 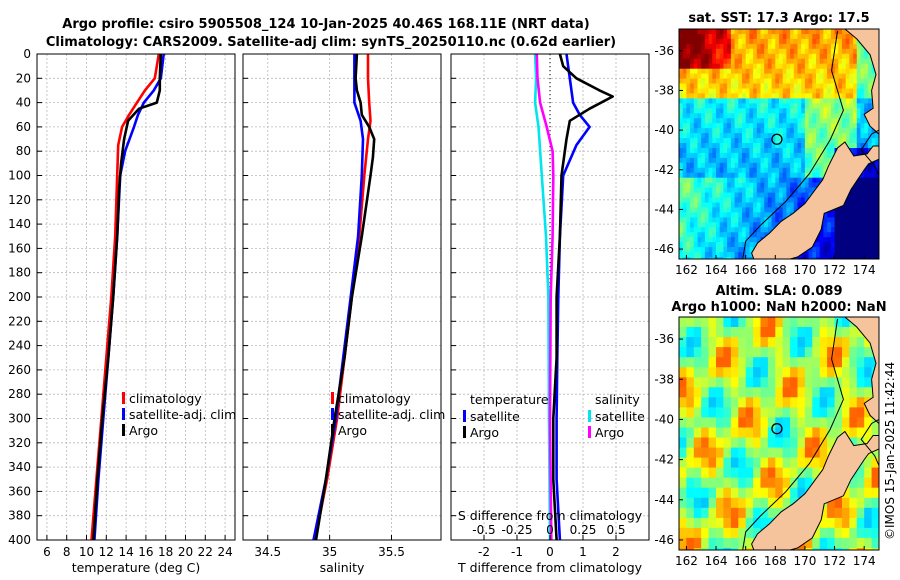 What do you see at coordinates (23, 78) in the screenshot?
I see `y-tick-label: 20` at bounding box center [23, 78].